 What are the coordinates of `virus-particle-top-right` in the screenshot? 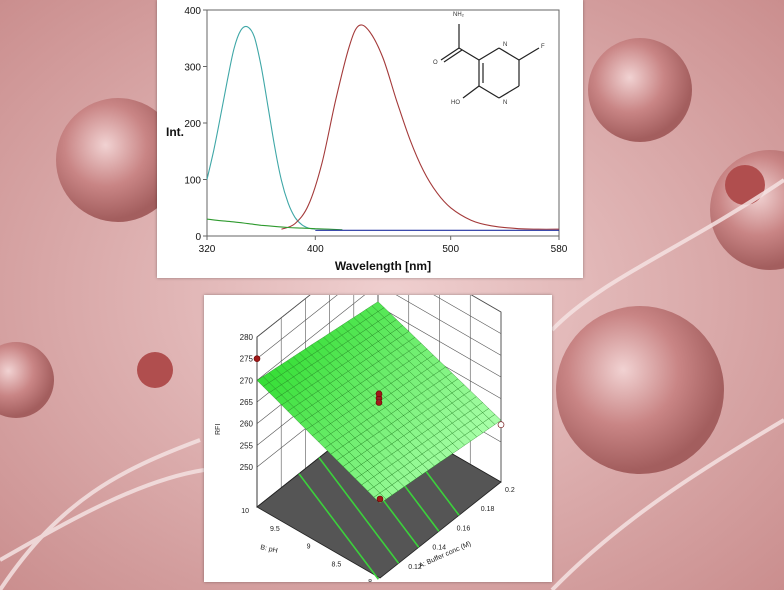 It's located at (640, 90).